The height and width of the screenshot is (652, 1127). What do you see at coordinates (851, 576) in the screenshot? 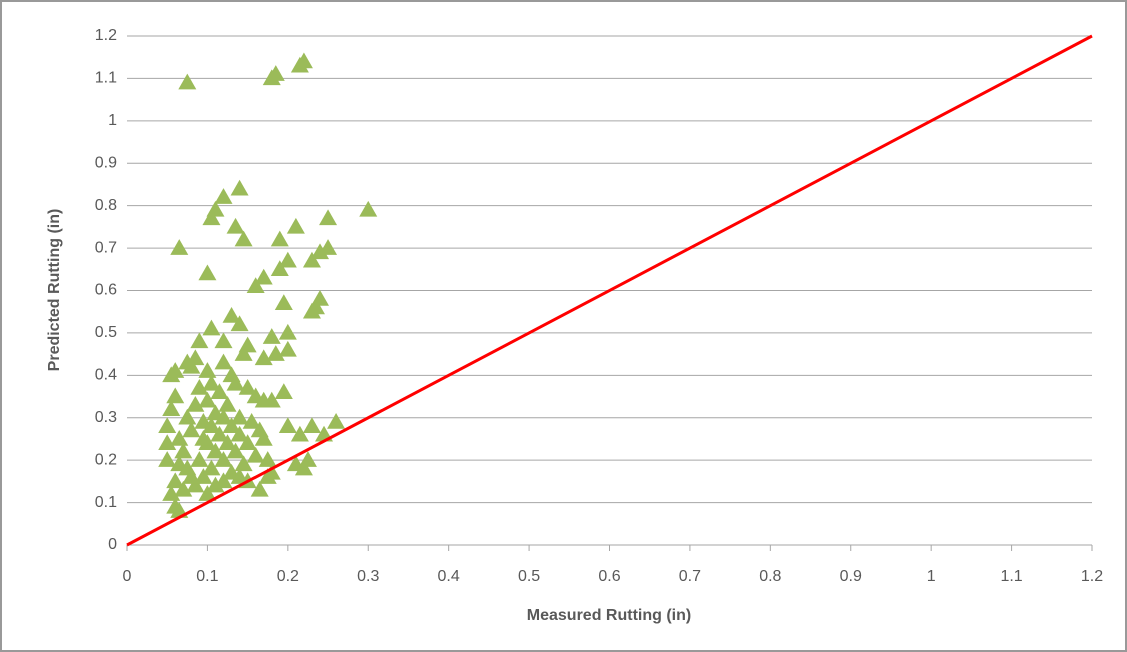
I see `x-tick-label: 0.9` at bounding box center [851, 576].